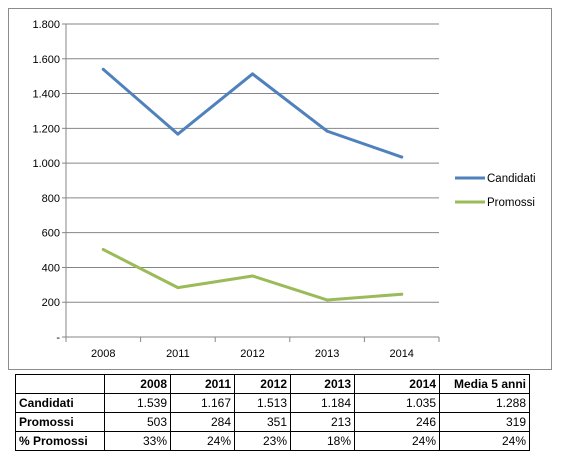 Image resolution: width=562 pixels, height=468 pixels. What do you see at coordinates (322, 422) in the screenshot?
I see `table-cell: 213` at bounding box center [322, 422].